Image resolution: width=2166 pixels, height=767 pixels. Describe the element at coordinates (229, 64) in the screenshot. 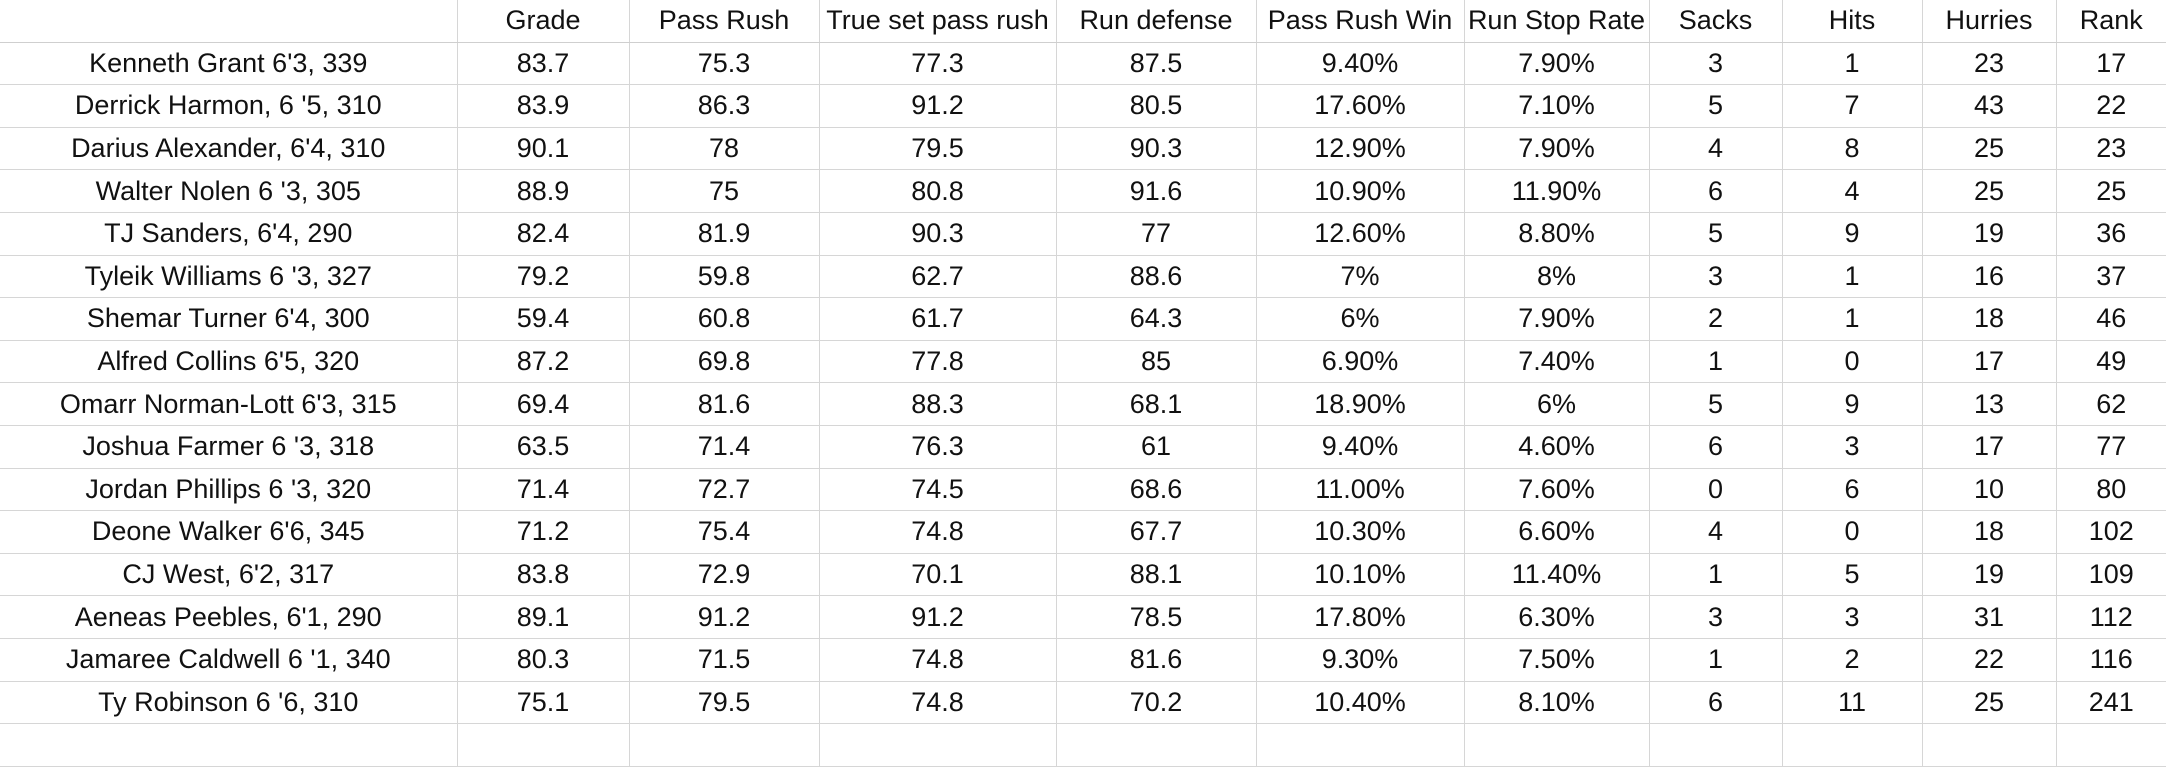

I see `cell-name: Kenneth Grant 6'3, 339` at that location.